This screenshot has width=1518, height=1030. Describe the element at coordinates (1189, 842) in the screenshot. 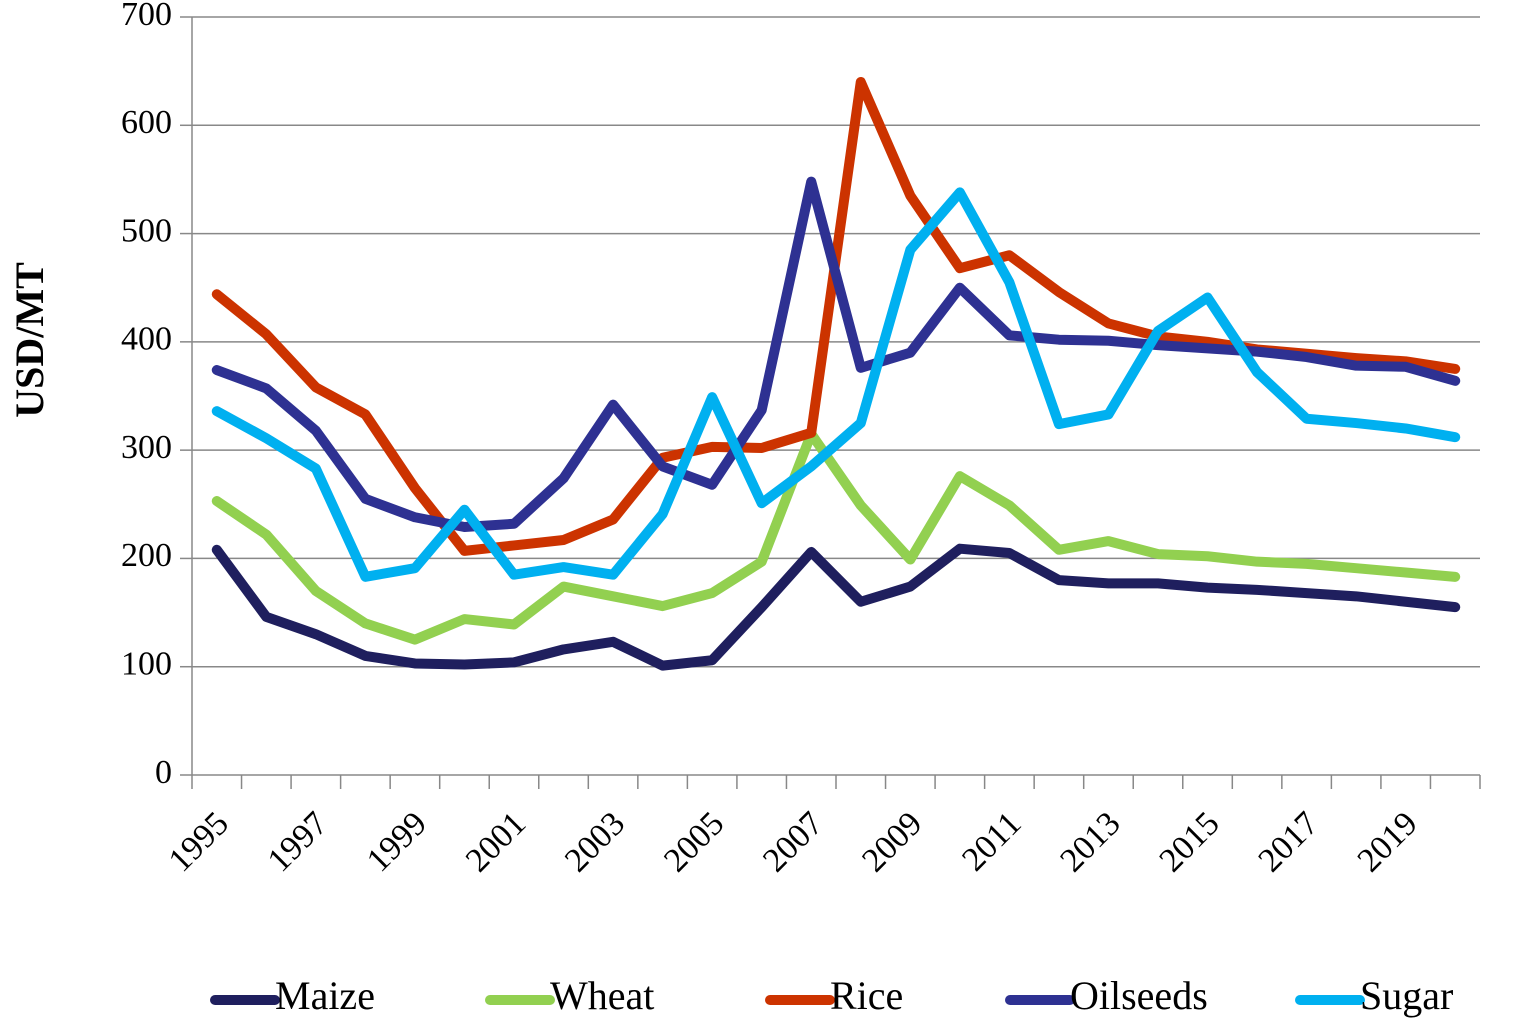

I see `x-tick-label: 2015` at that location.